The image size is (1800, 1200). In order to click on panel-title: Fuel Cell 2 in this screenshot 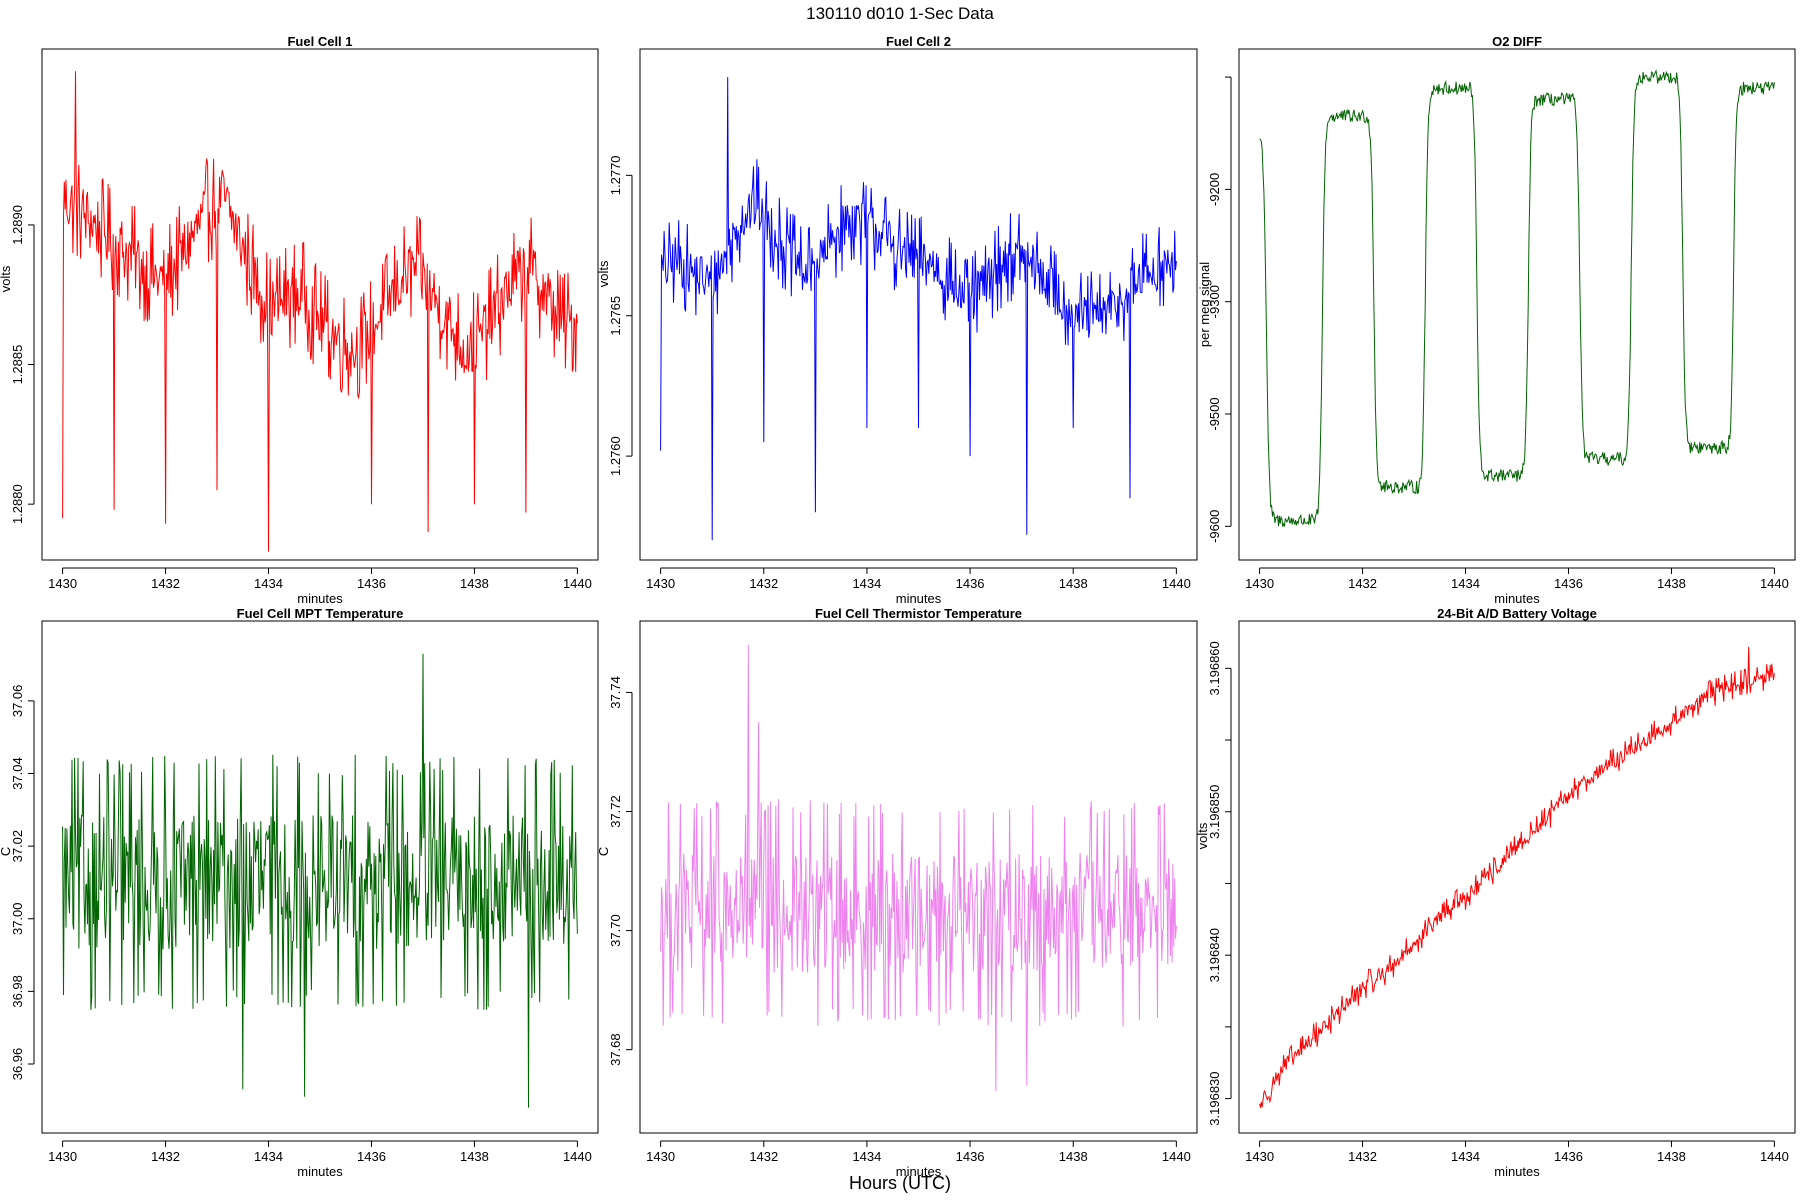, I will do `click(918, 41)`.